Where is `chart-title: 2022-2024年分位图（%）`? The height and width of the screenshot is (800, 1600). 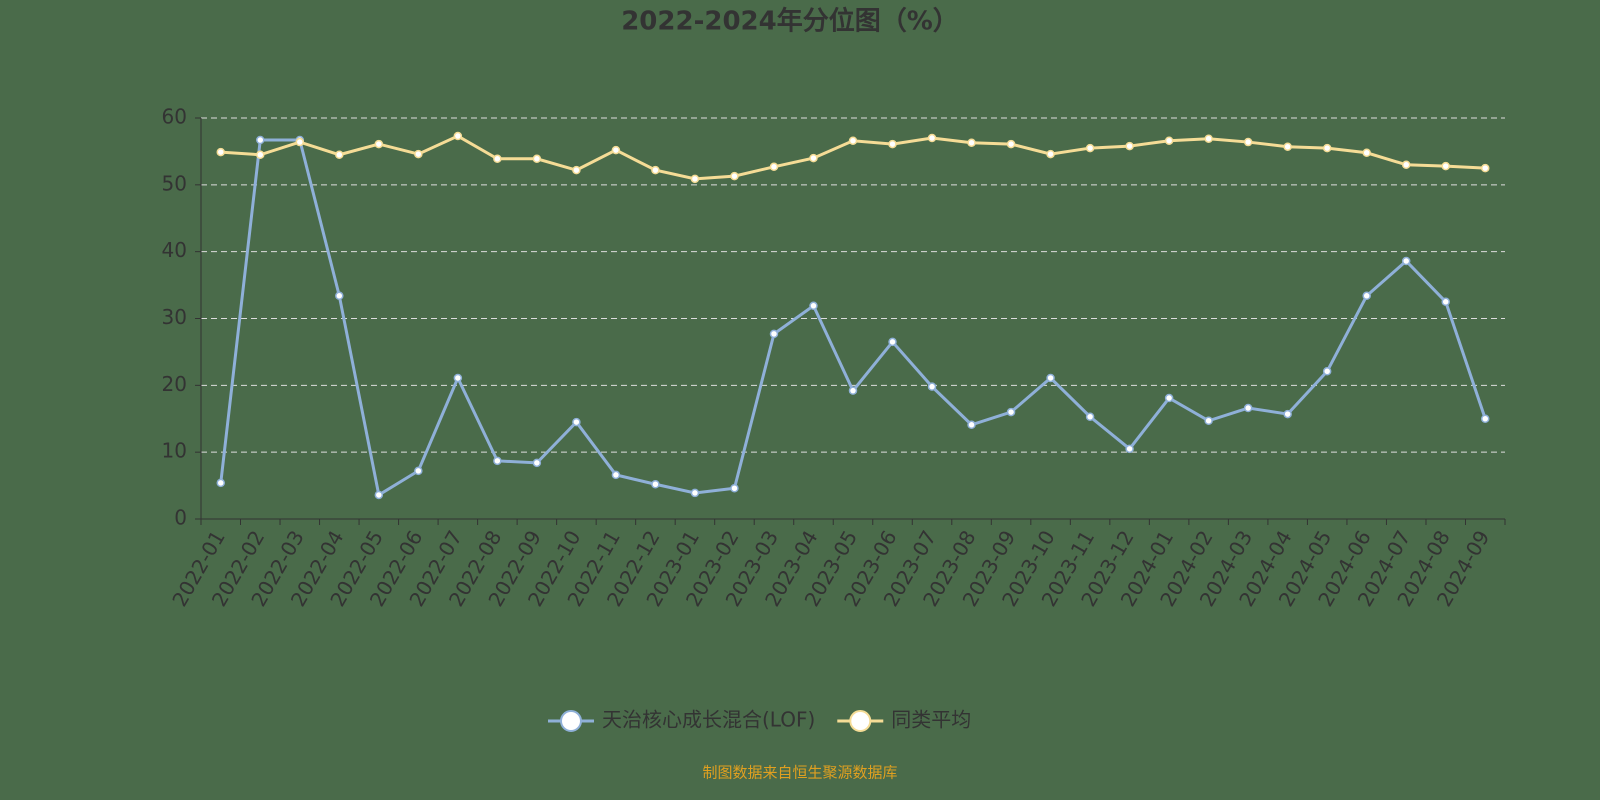
chart-title: 2022-2024年分位图（%） is located at coordinates (790, 21).